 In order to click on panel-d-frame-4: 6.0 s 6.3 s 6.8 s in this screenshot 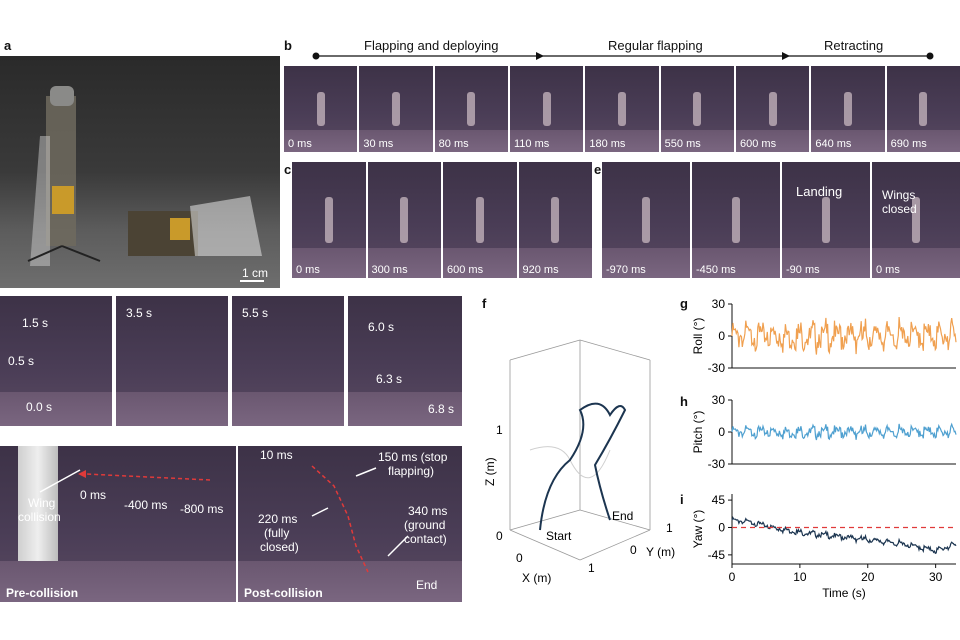, I will do `click(405, 361)`.